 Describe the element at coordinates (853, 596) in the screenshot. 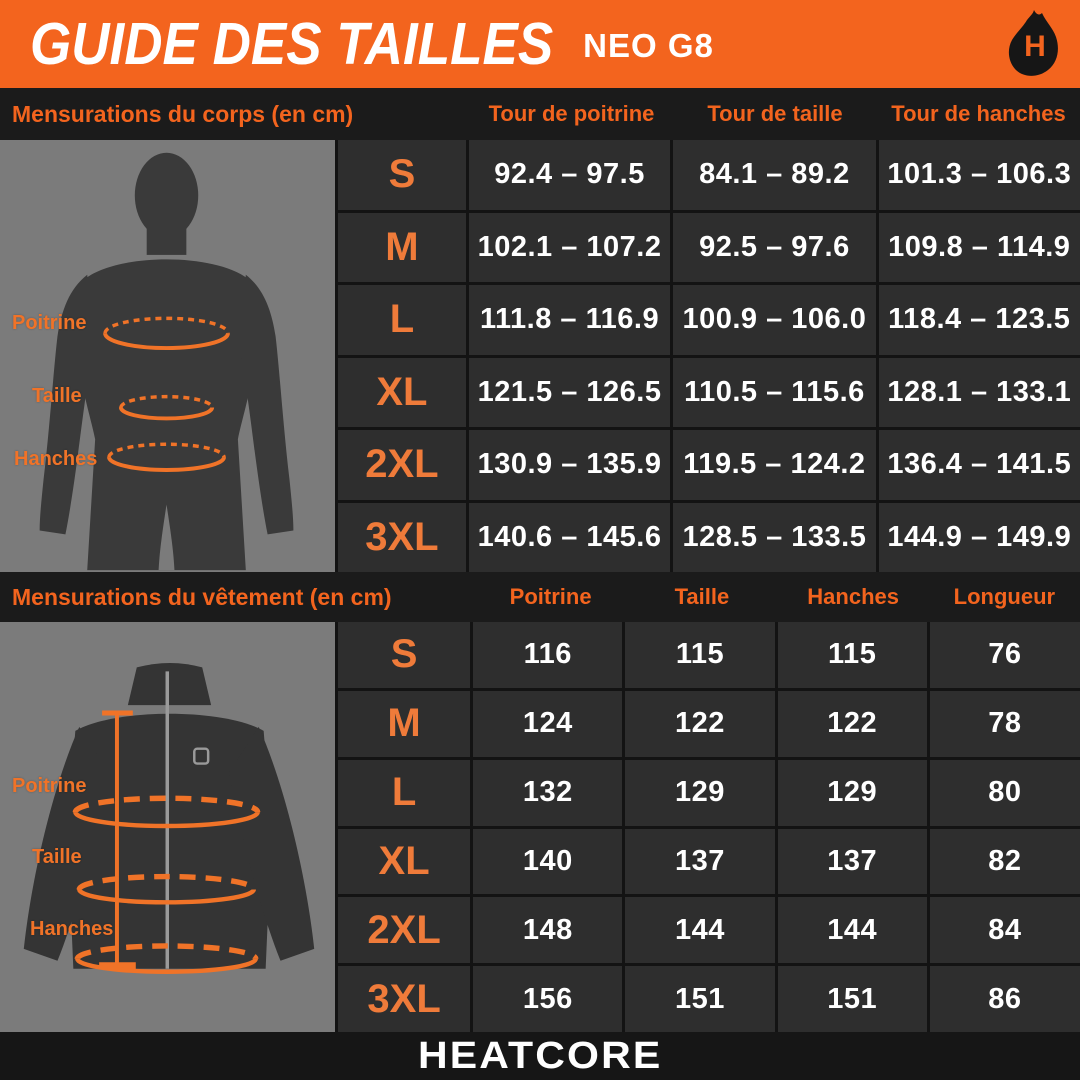

I see `column-header-hips: Hanches` at that location.